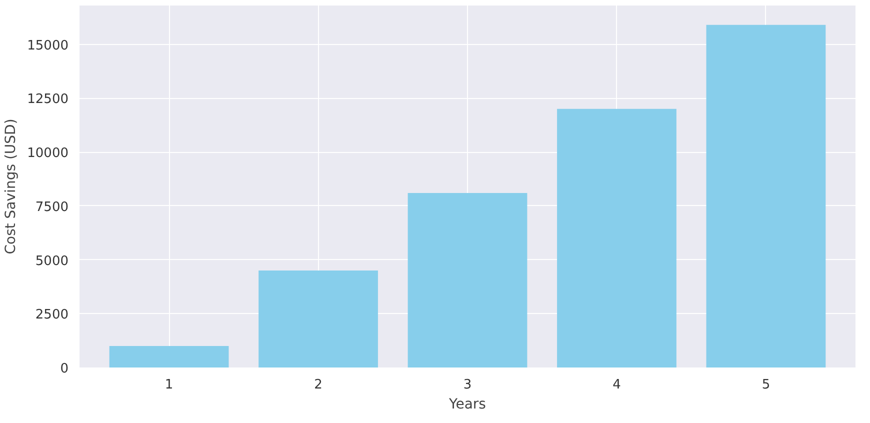 This screenshot has height=423, width=870. I want to click on x-tick-label: 3, so click(467, 385).